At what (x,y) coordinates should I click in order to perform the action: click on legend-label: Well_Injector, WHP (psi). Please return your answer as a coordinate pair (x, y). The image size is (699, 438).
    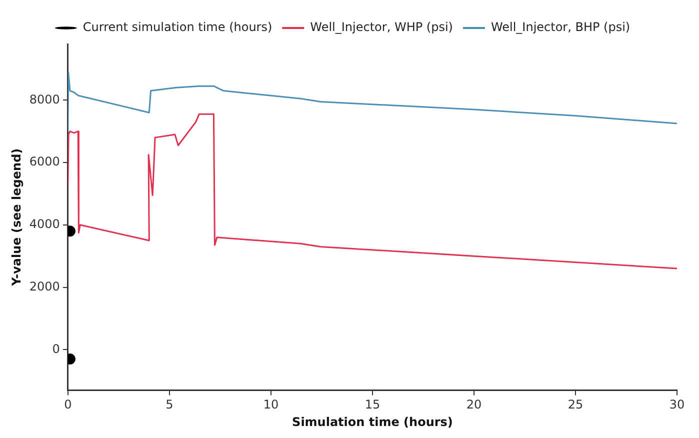
    Looking at the image, I should click on (381, 27).